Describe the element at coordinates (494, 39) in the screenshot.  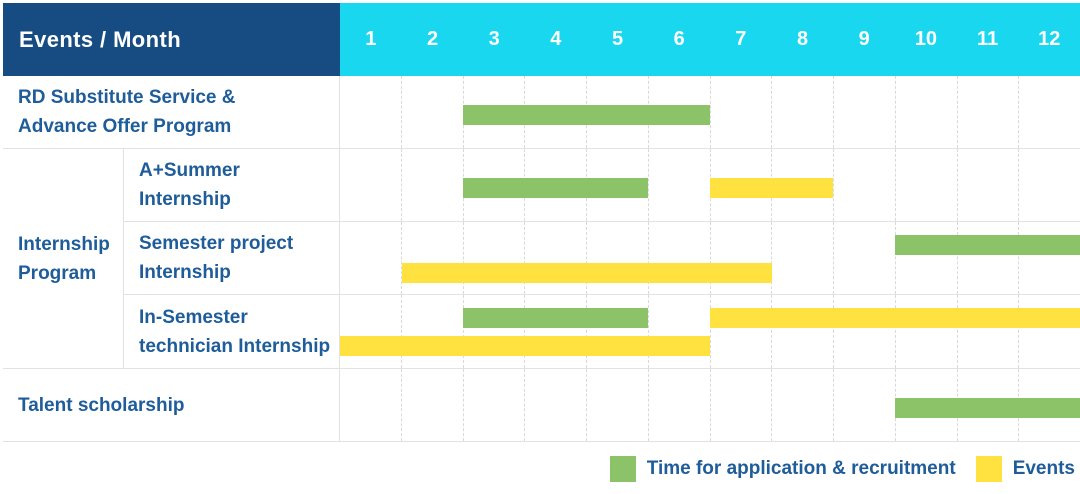
I see `month-header-cell: 3` at that location.